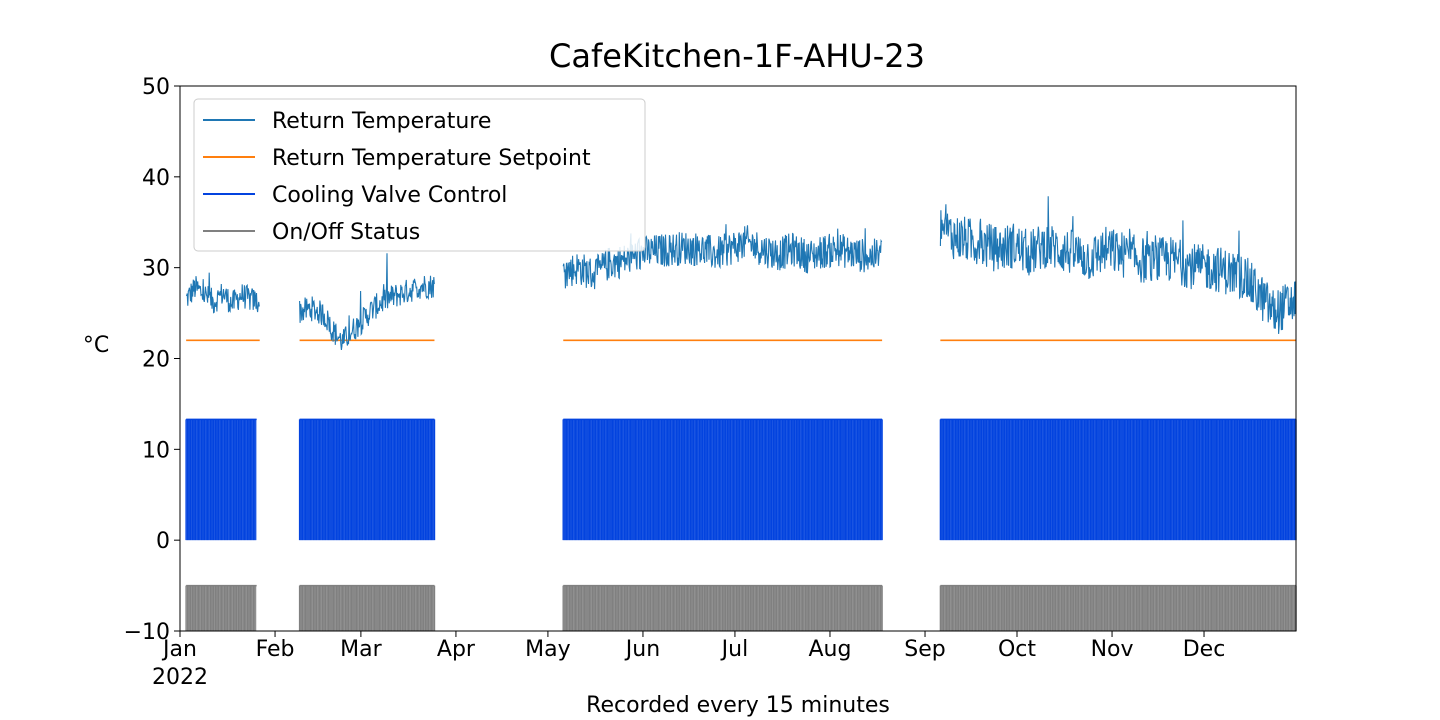 This screenshot has width=1440, height=720. What do you see at coordinates (737, 56) in the screenshot?
I see `chart-title: CafeKitchen-1F-AHU-23` at bounding box center [737, 56].